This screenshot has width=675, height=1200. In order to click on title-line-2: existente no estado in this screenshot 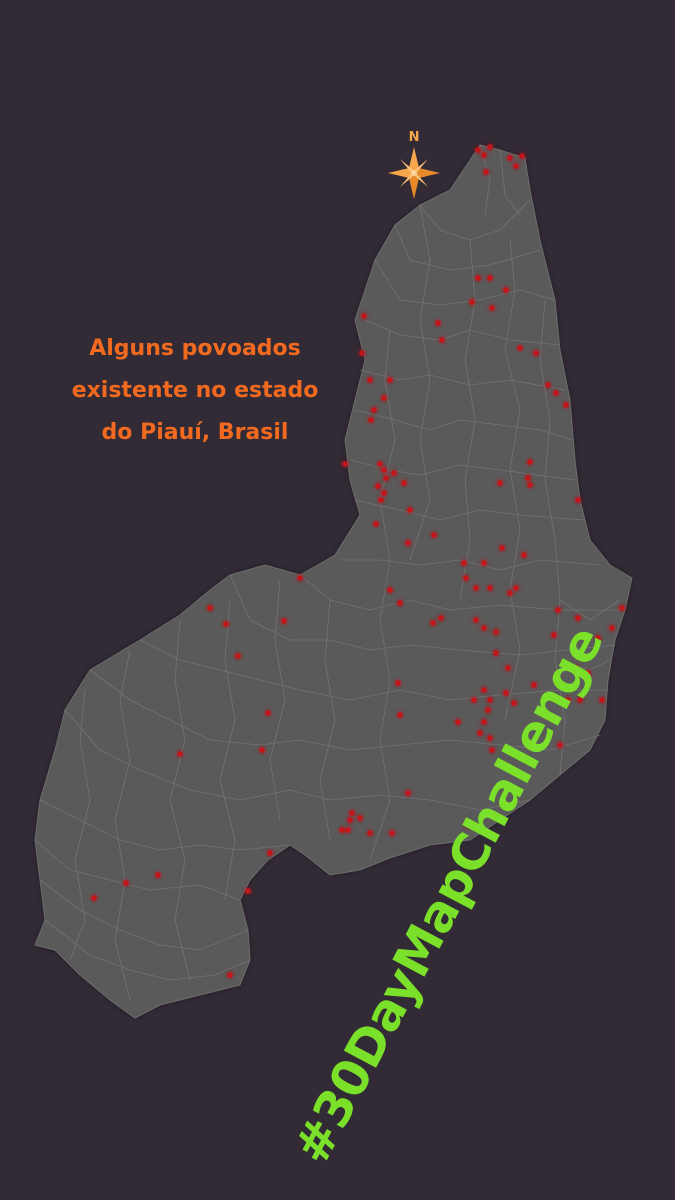, I will do `click(195, 390)`.